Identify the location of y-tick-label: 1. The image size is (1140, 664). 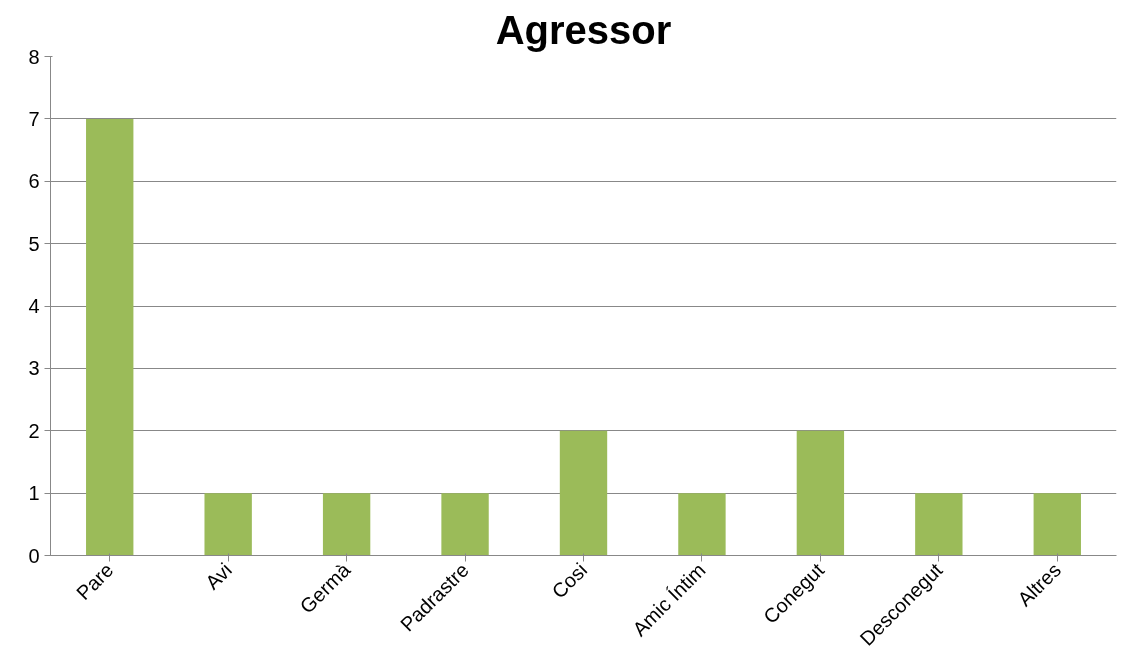
(34, 493).